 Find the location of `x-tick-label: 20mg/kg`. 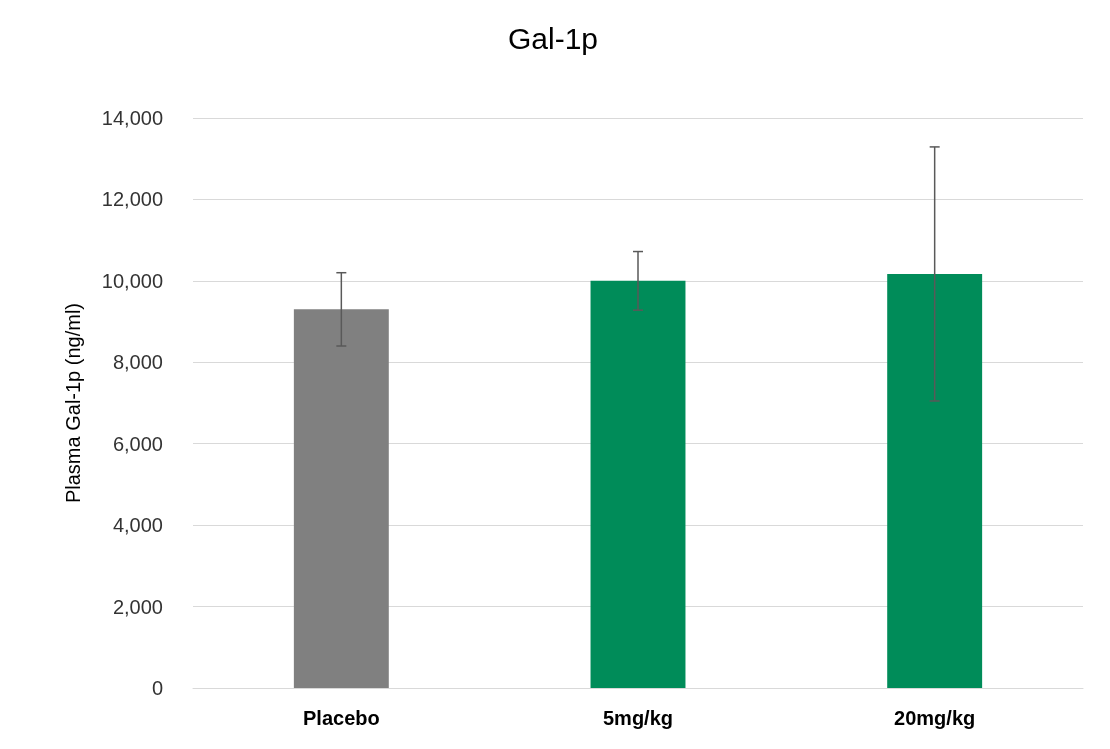

x-tick-label: 20mg/kg is located at coordinates (935, 718).